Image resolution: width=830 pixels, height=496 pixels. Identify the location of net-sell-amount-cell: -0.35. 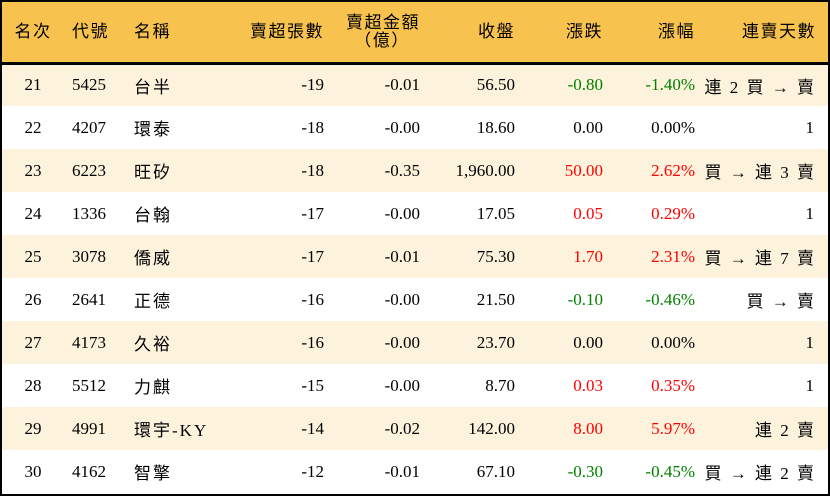
(402, 170).